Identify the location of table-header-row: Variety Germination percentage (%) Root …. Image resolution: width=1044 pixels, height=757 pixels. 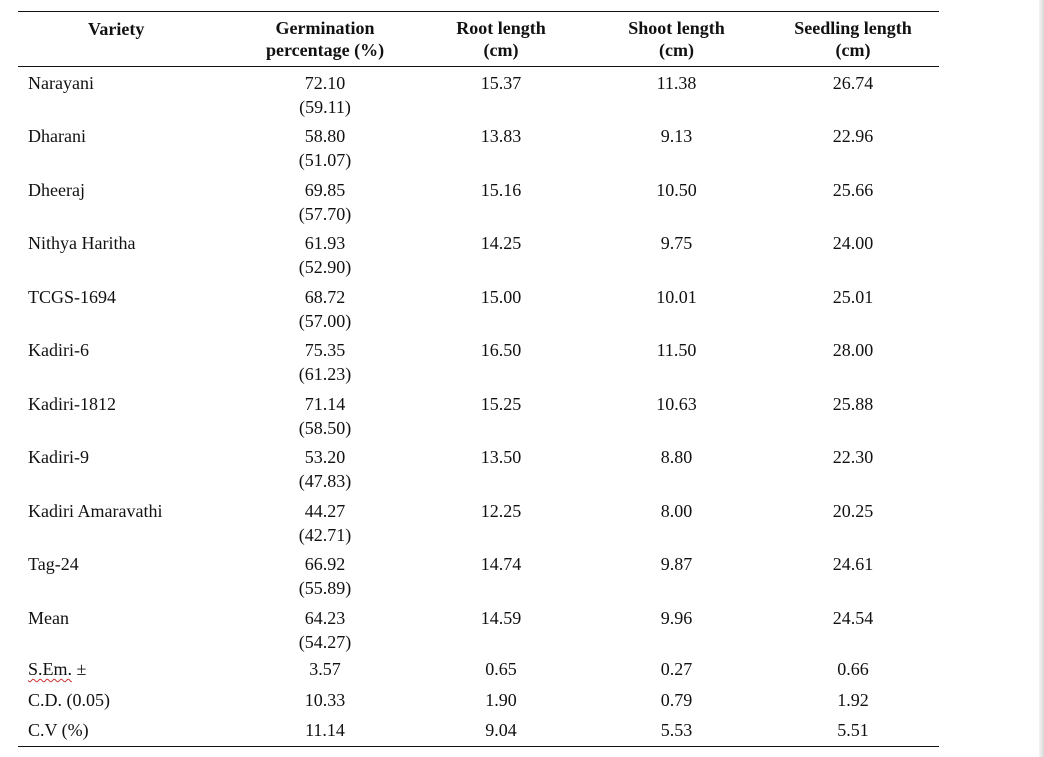
(478, 39).